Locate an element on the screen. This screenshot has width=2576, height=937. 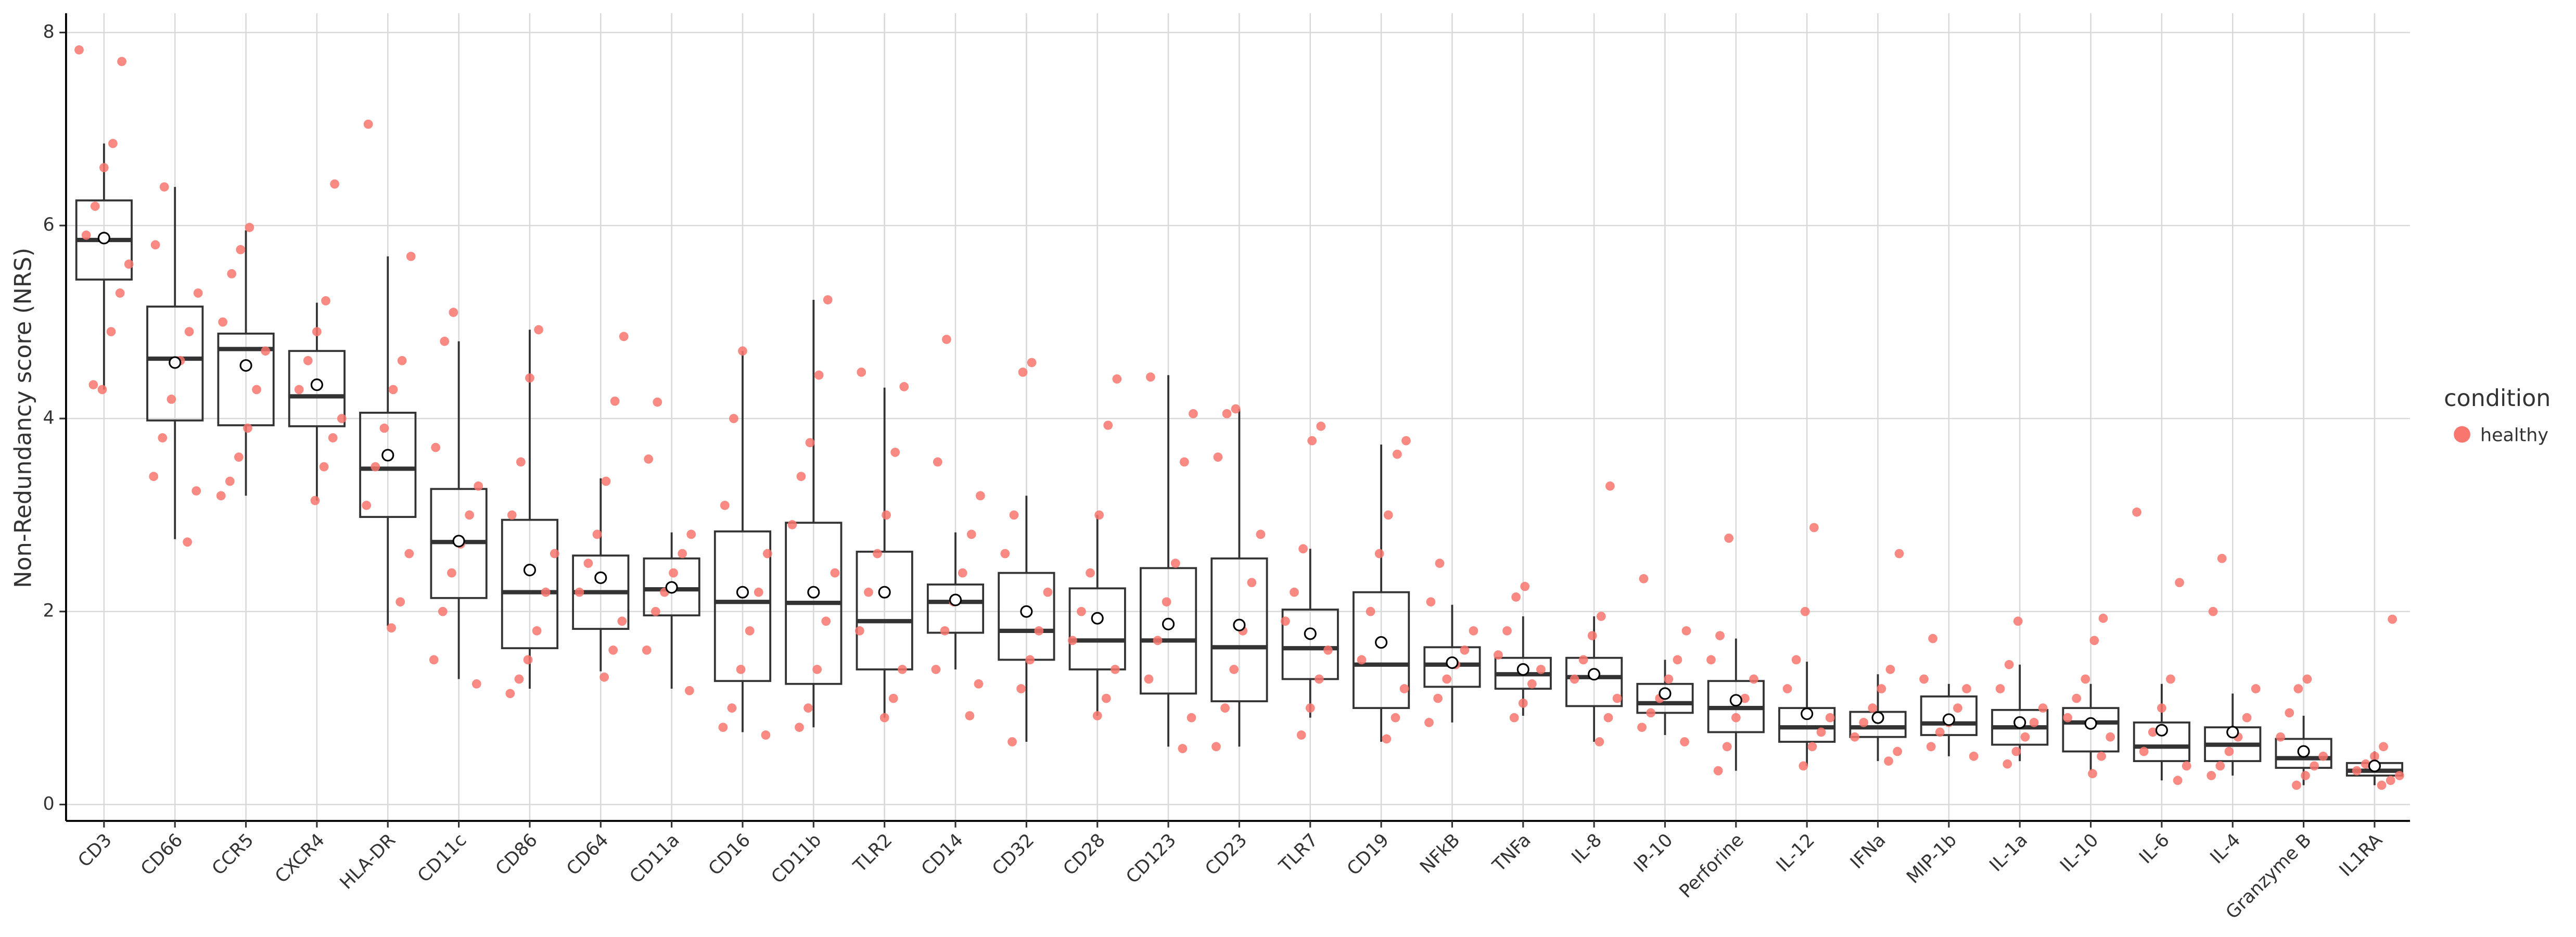
x-tick-label: CD32 is located at coordinates (1013, 855).